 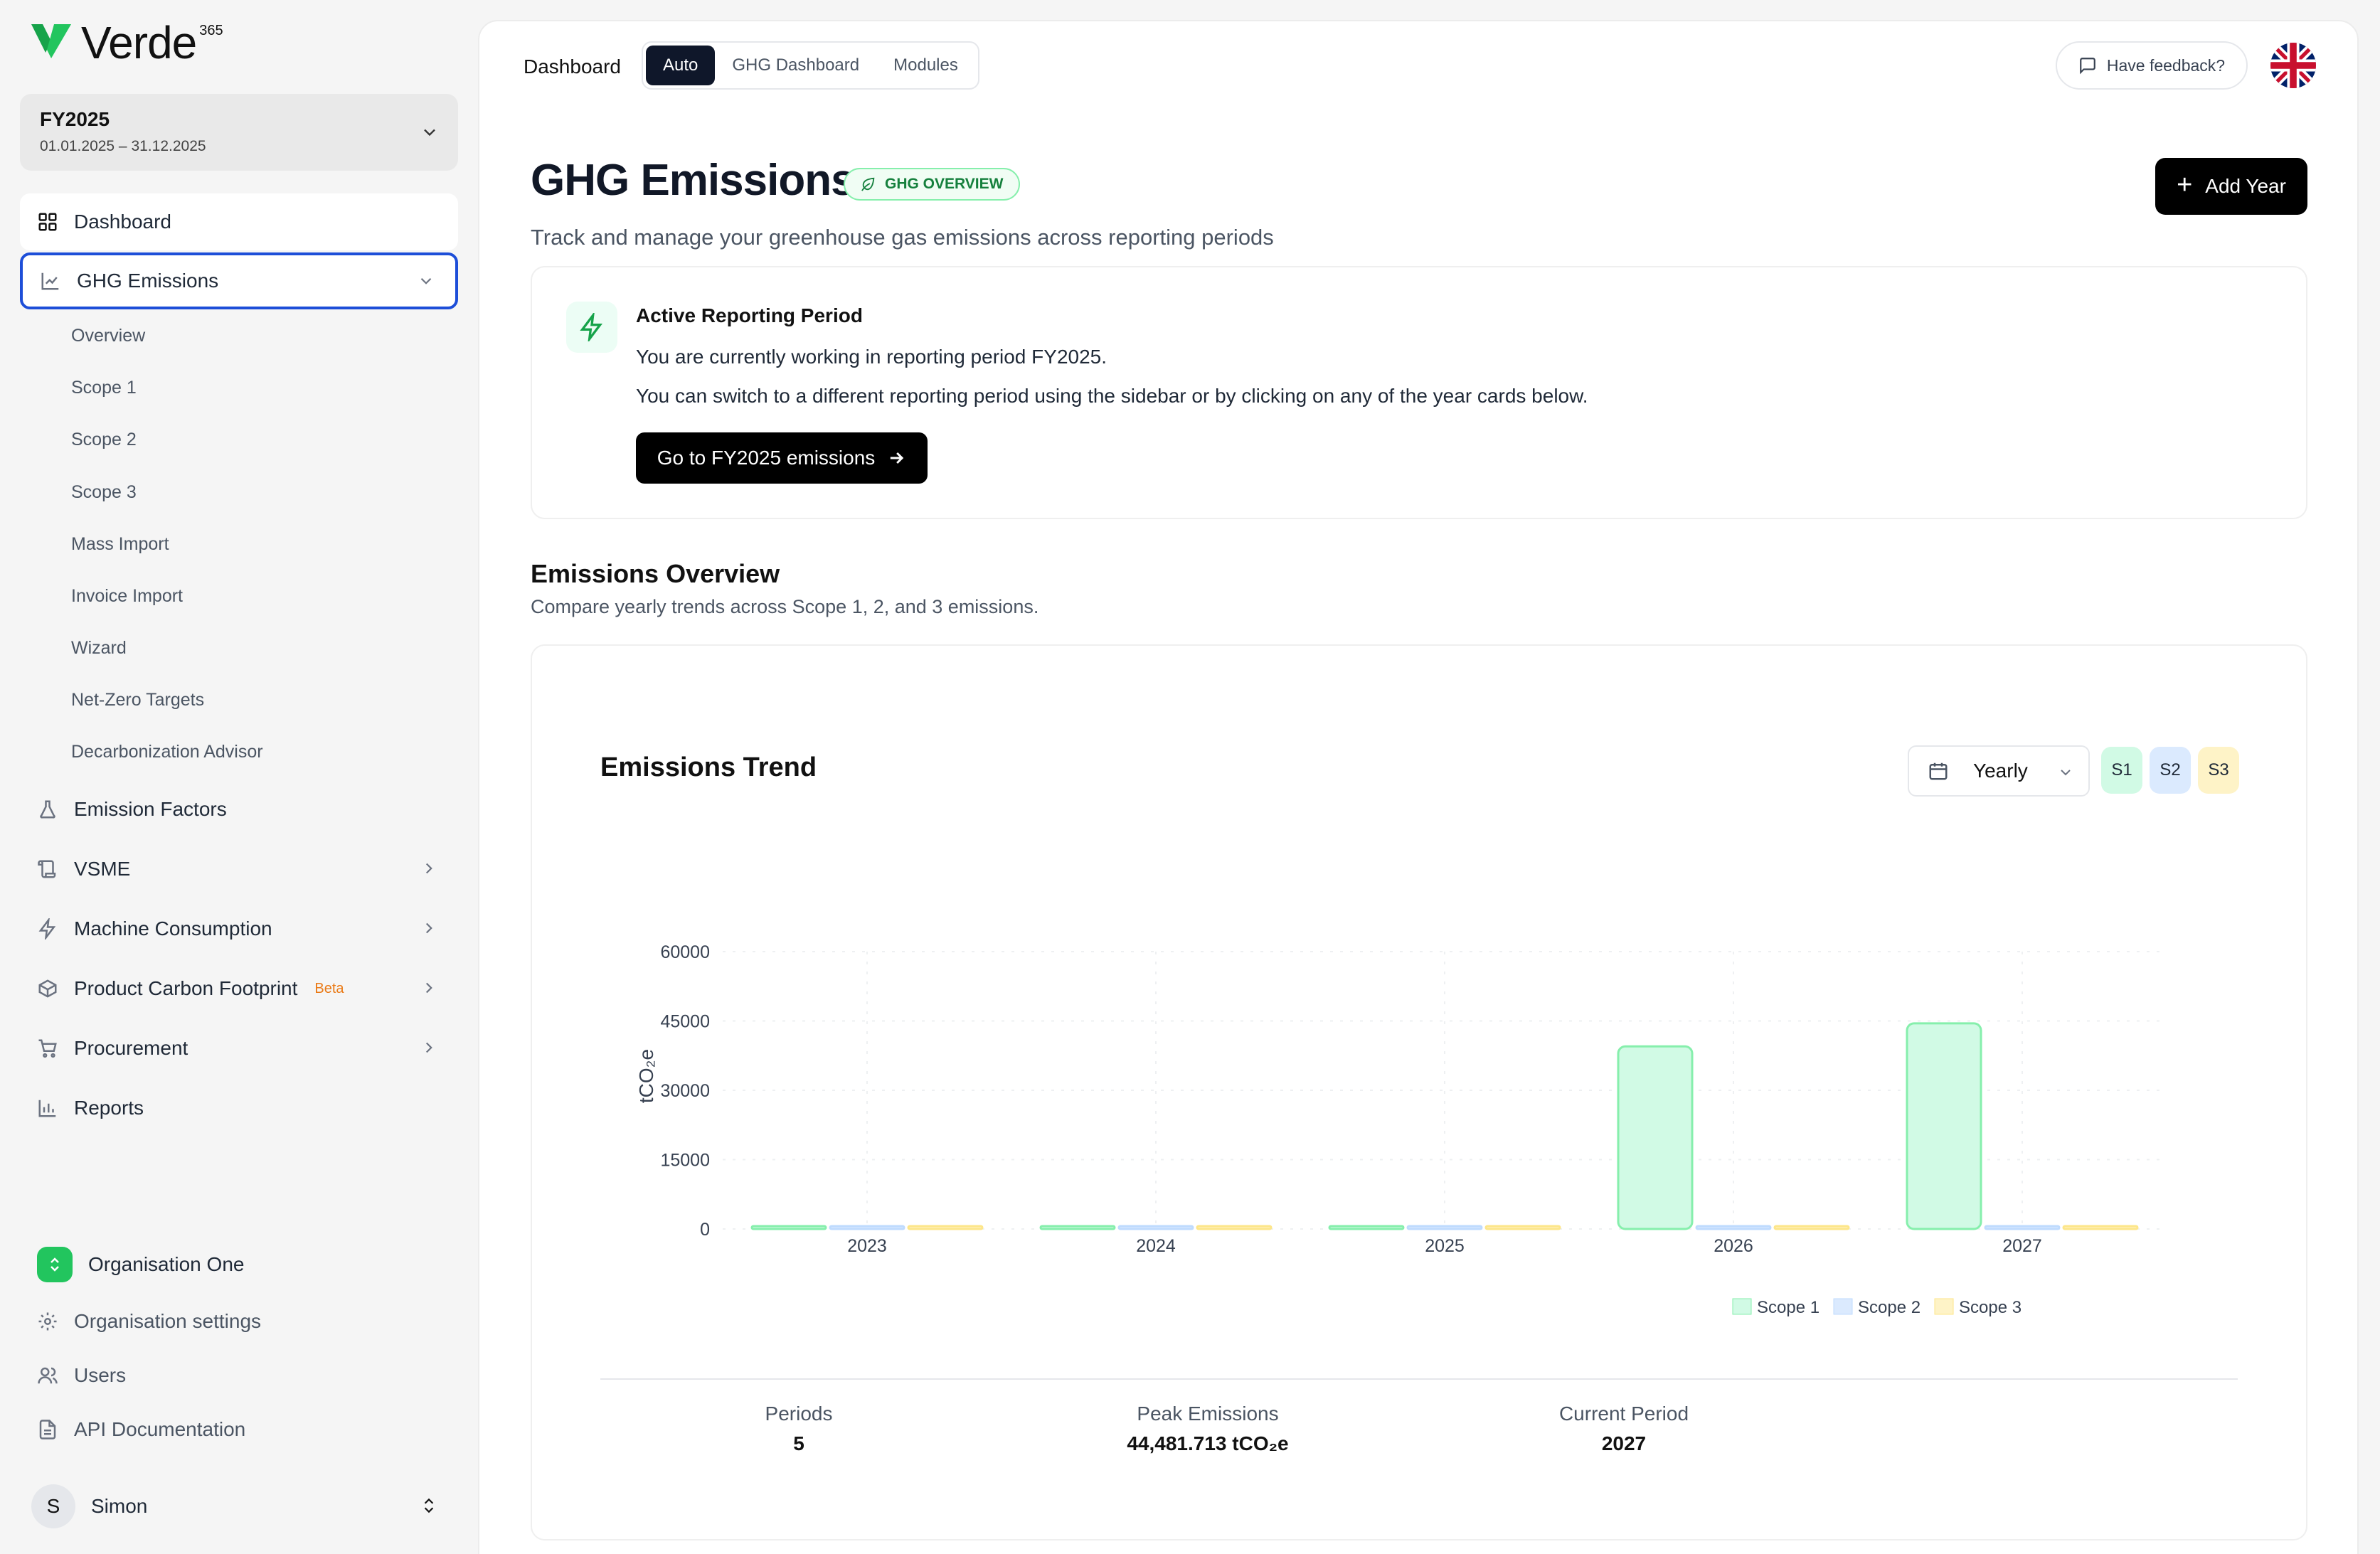 I want to click on box-icon, so click(x=47, y=988).